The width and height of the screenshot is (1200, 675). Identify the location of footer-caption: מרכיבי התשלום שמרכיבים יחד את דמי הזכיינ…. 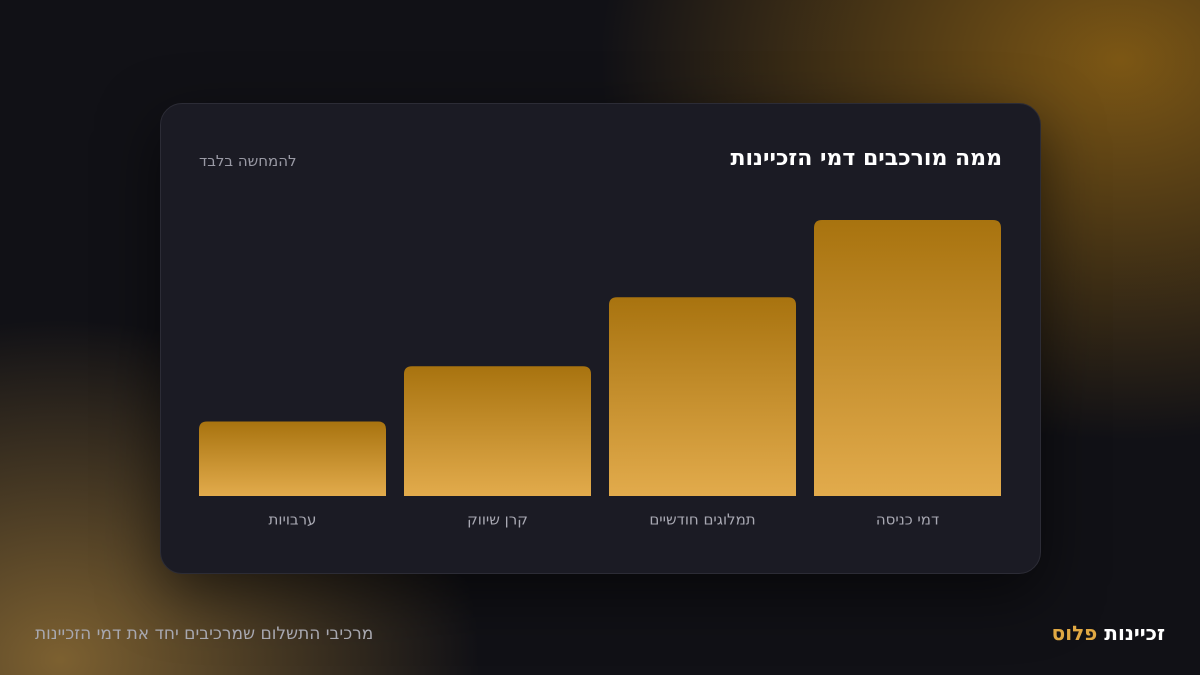
(204, 634).